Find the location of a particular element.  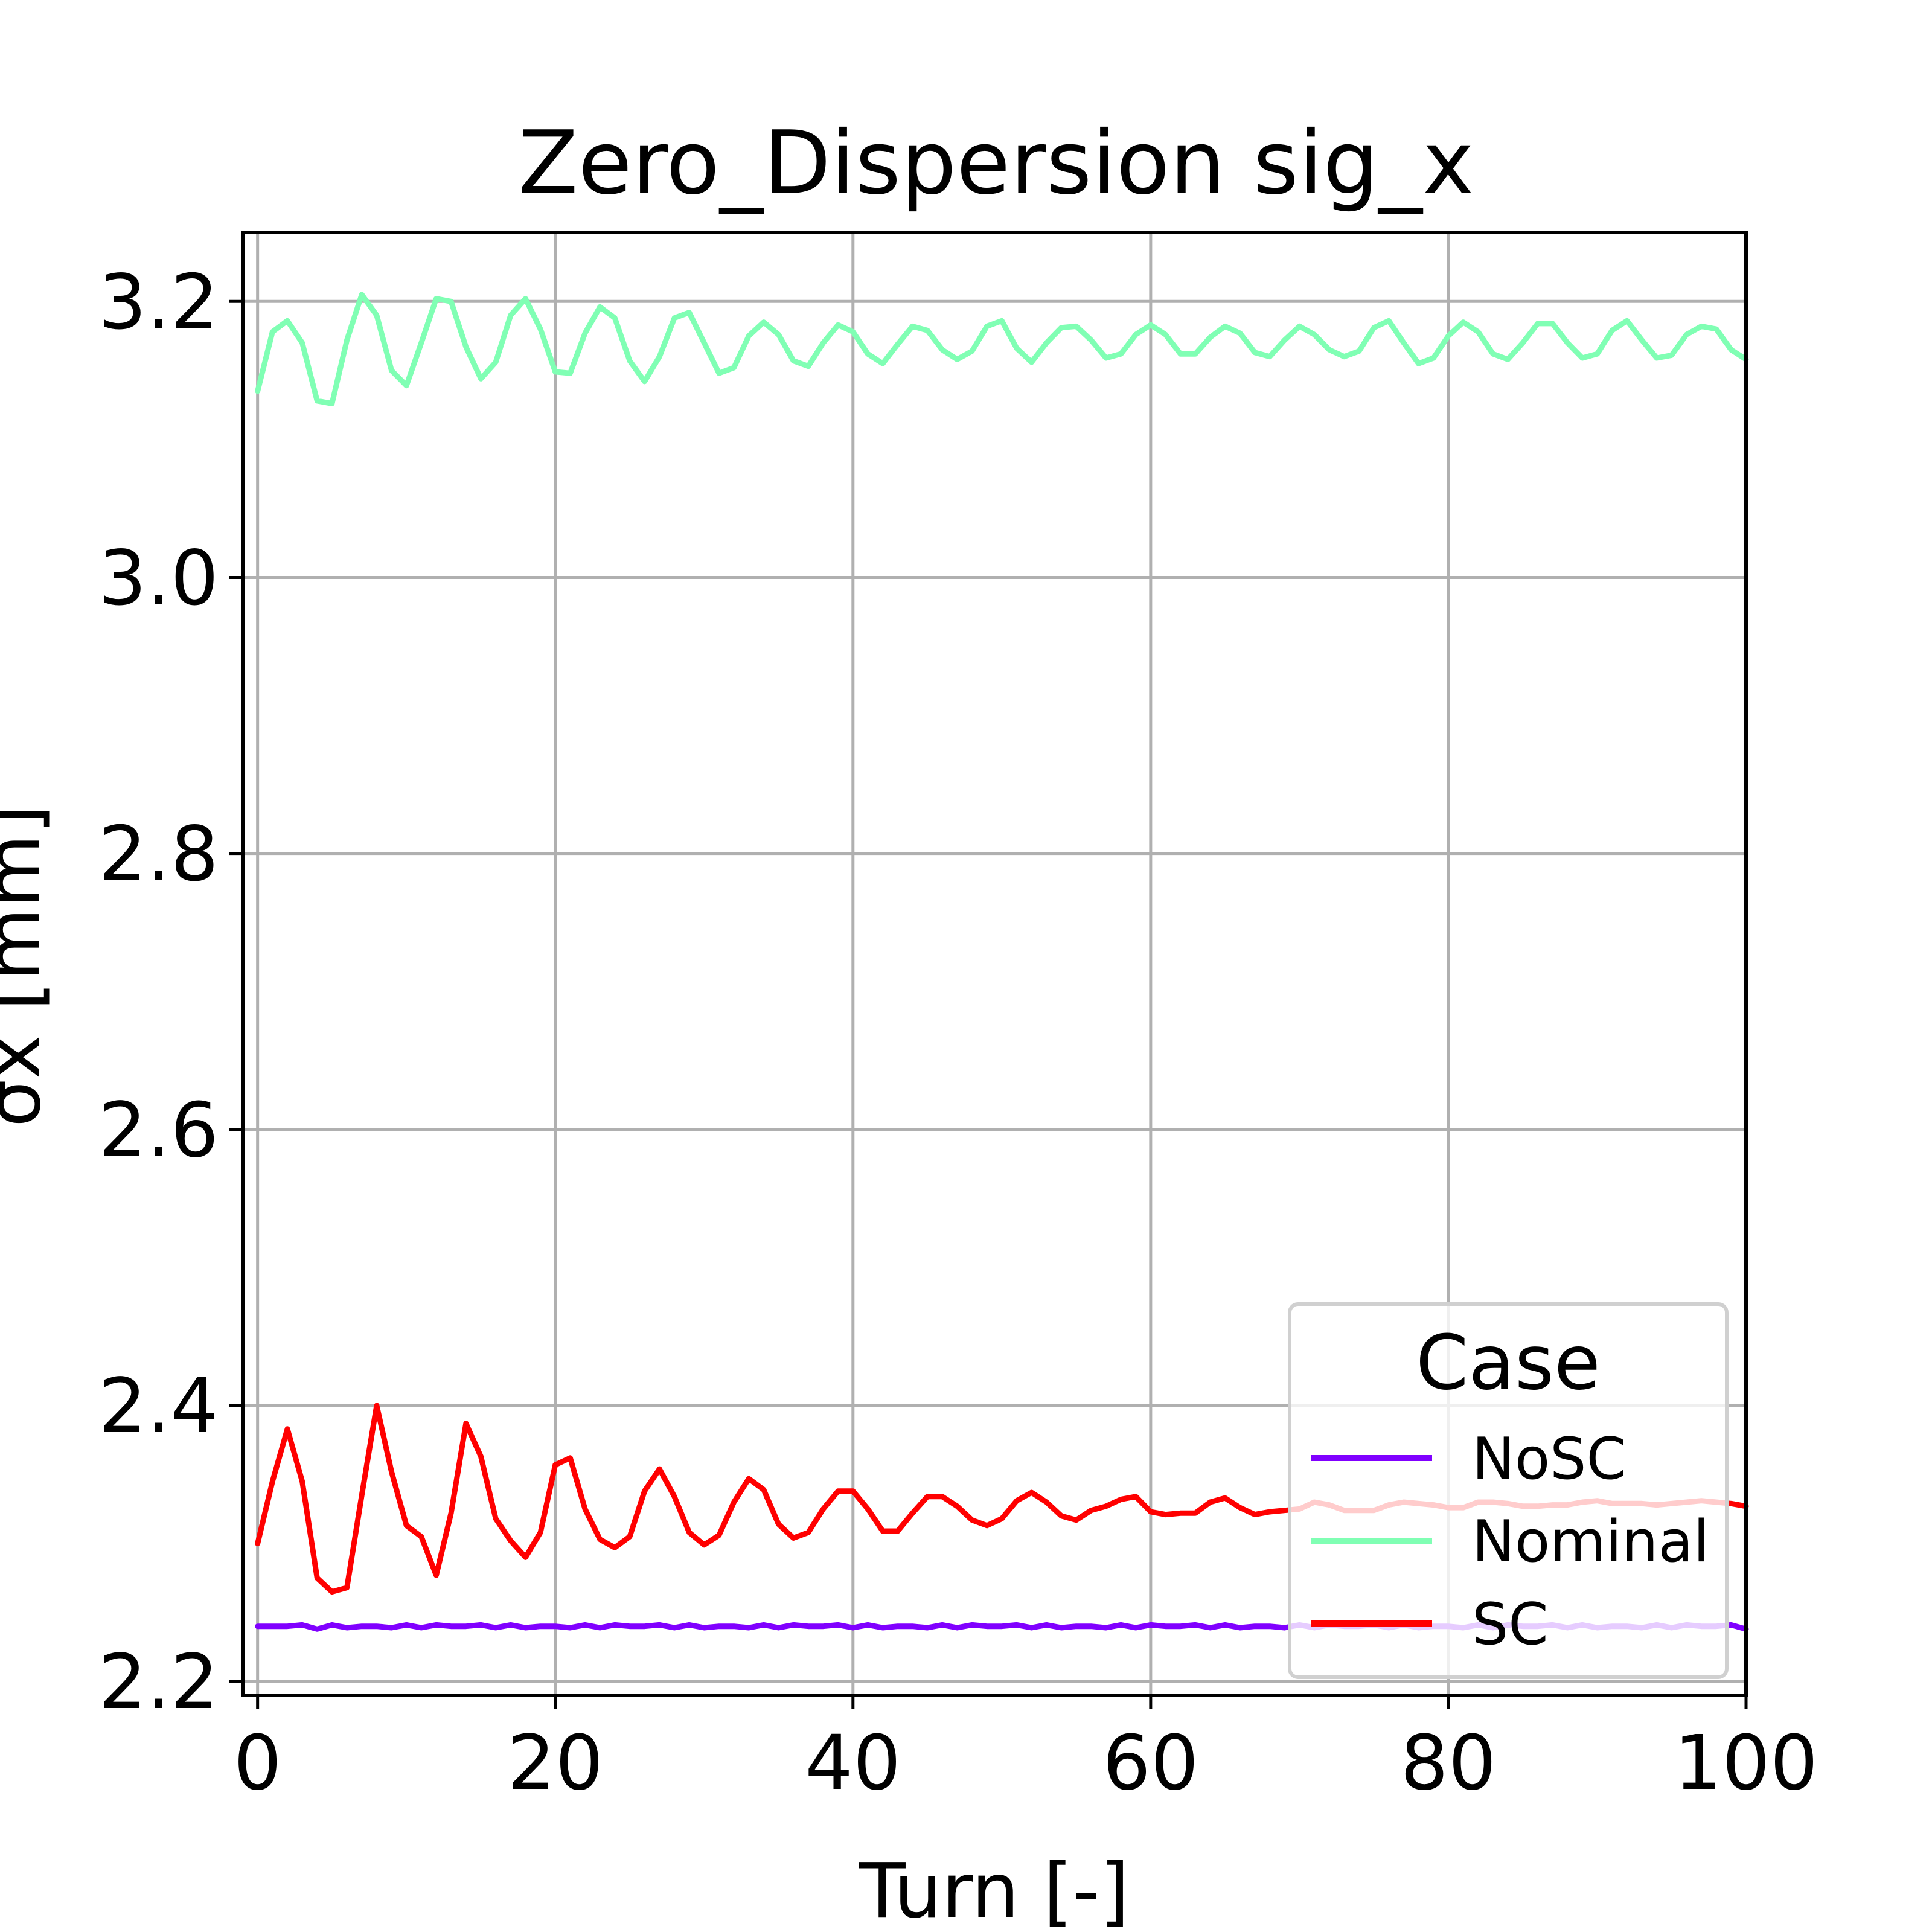

legend-label-nominal: Nominal is located at coordinates (1590, 1542).